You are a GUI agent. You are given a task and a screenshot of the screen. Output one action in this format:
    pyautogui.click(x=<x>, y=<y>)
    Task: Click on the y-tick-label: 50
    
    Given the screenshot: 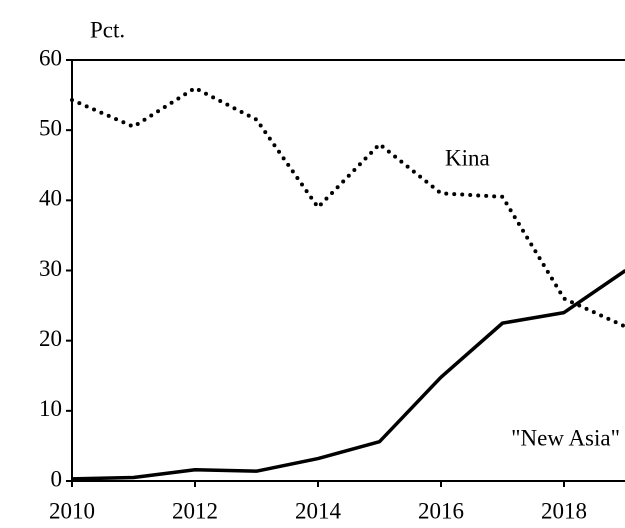 What is the action you would take?
    pyautogui.click(x=50, y=127)
    